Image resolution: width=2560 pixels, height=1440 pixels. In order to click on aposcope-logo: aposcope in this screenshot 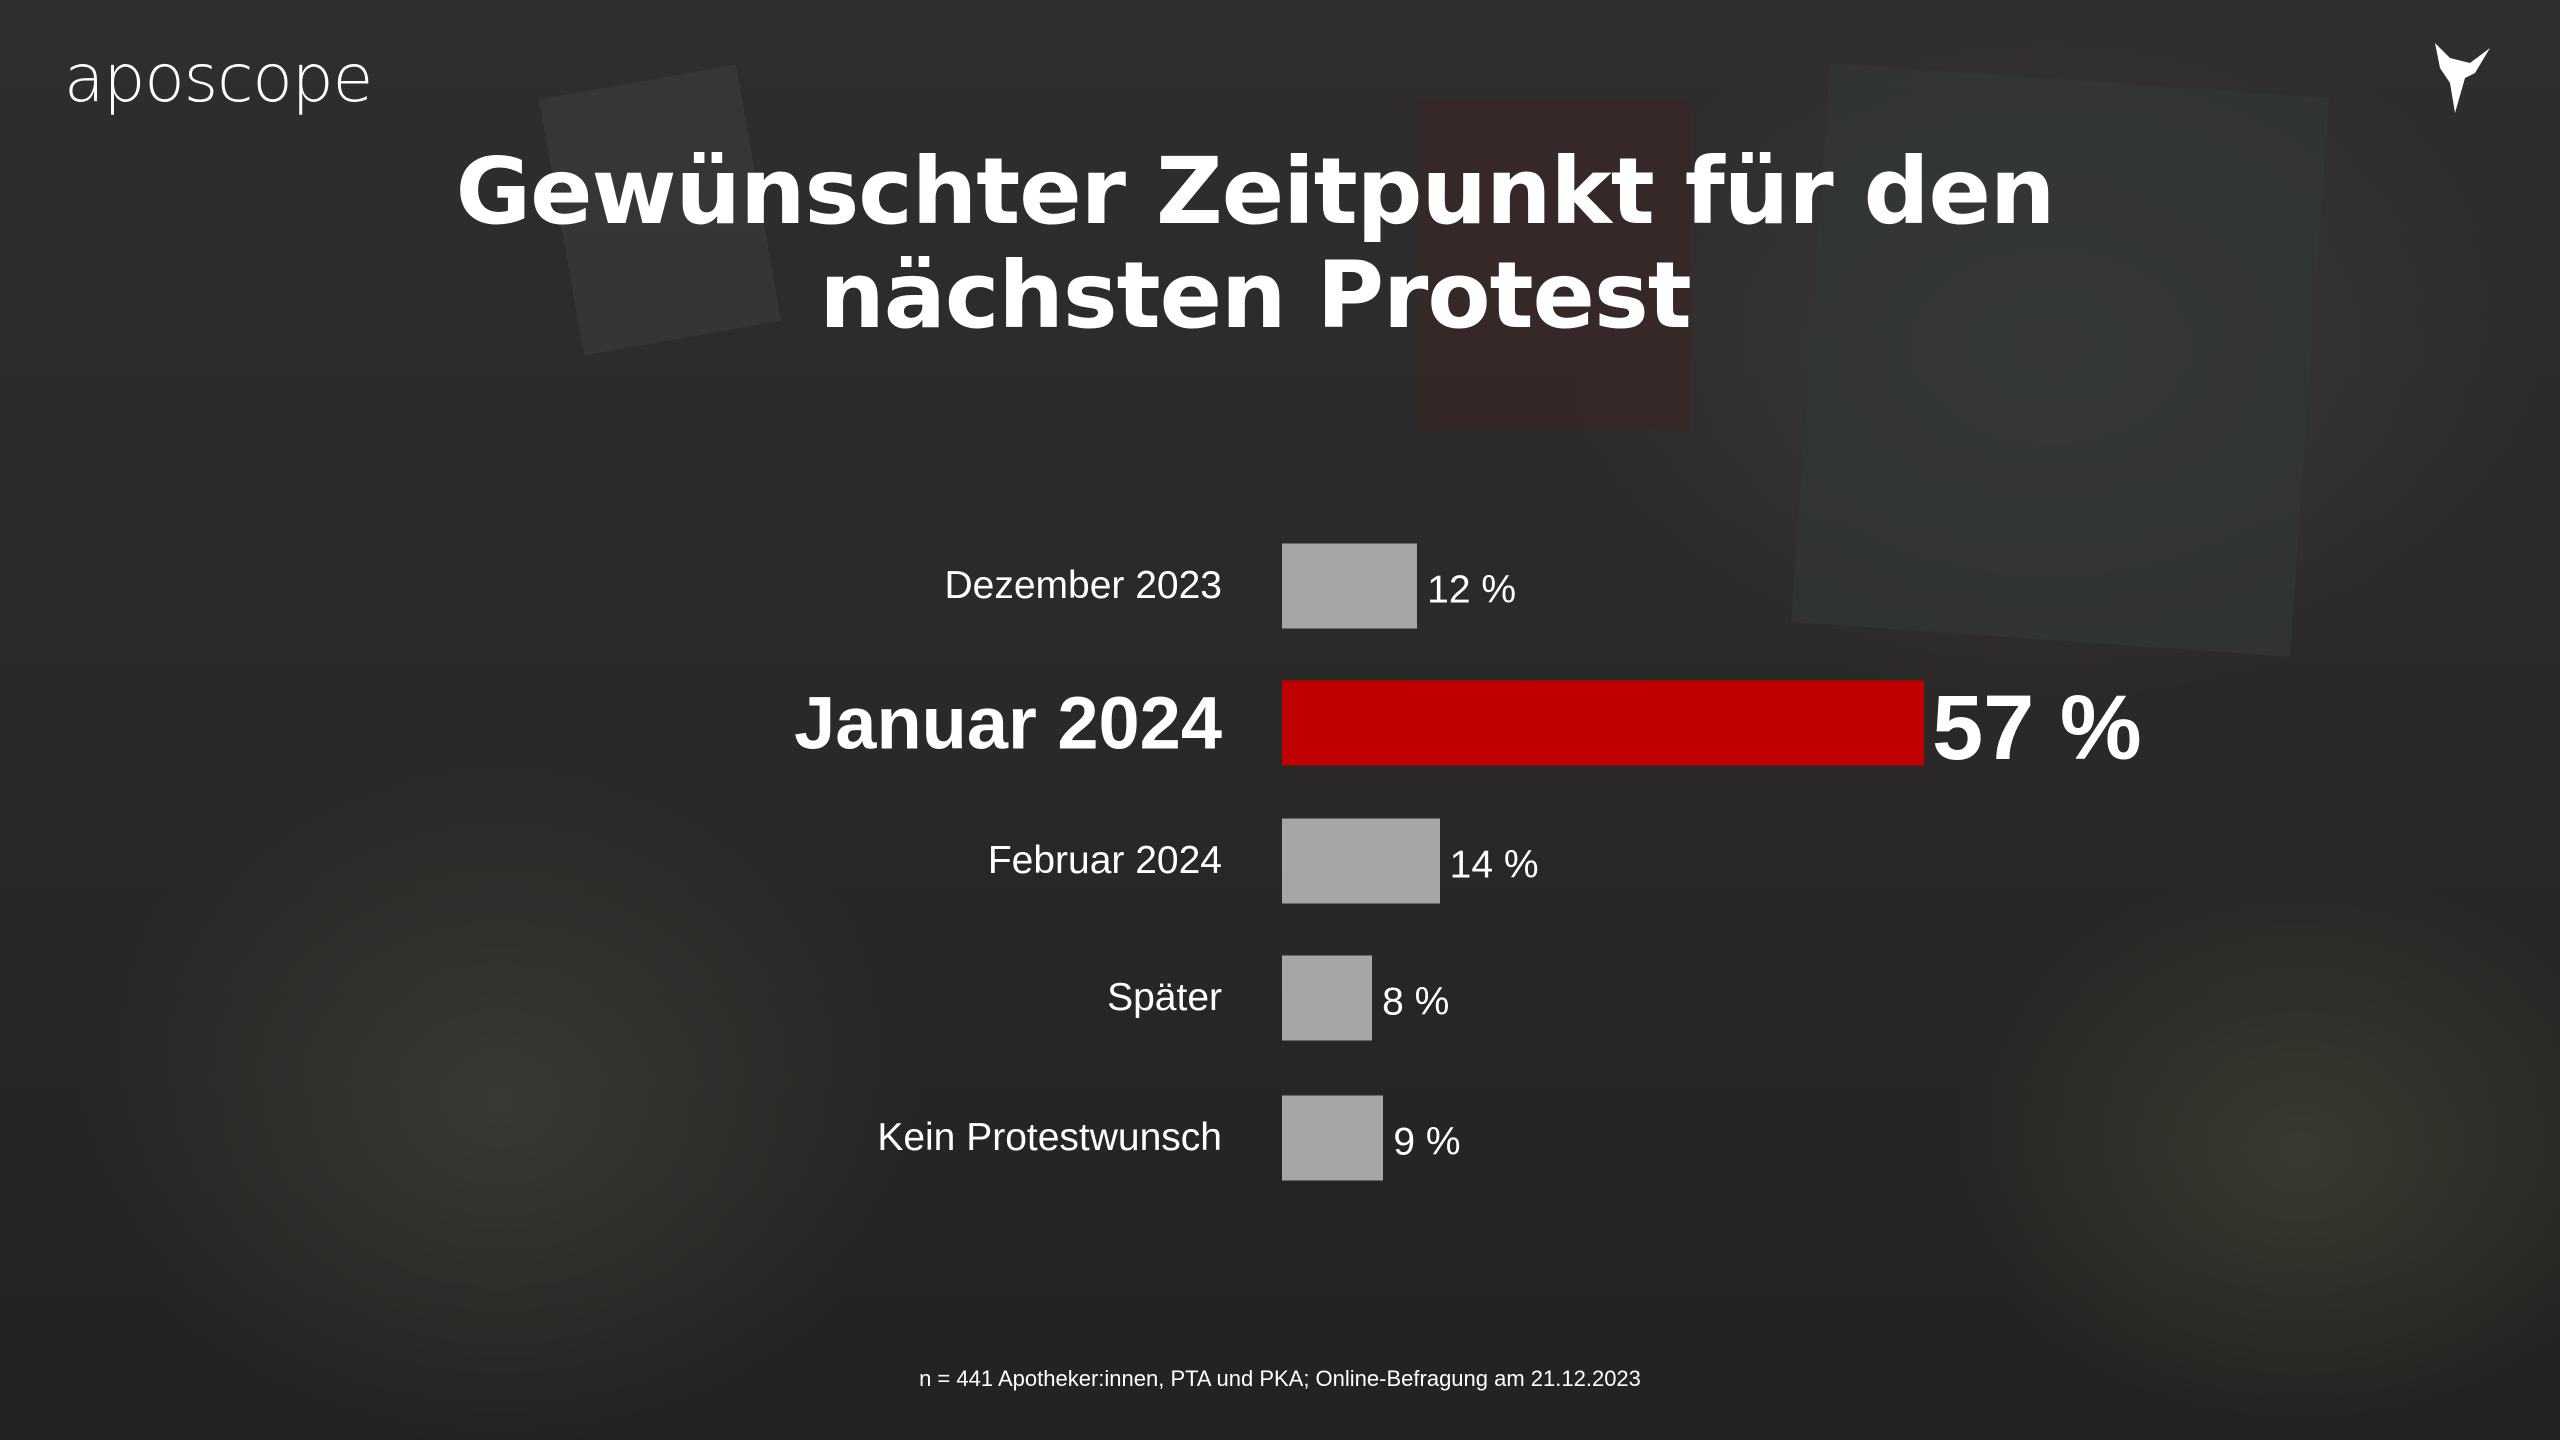, I will do `click(218, 78)`.